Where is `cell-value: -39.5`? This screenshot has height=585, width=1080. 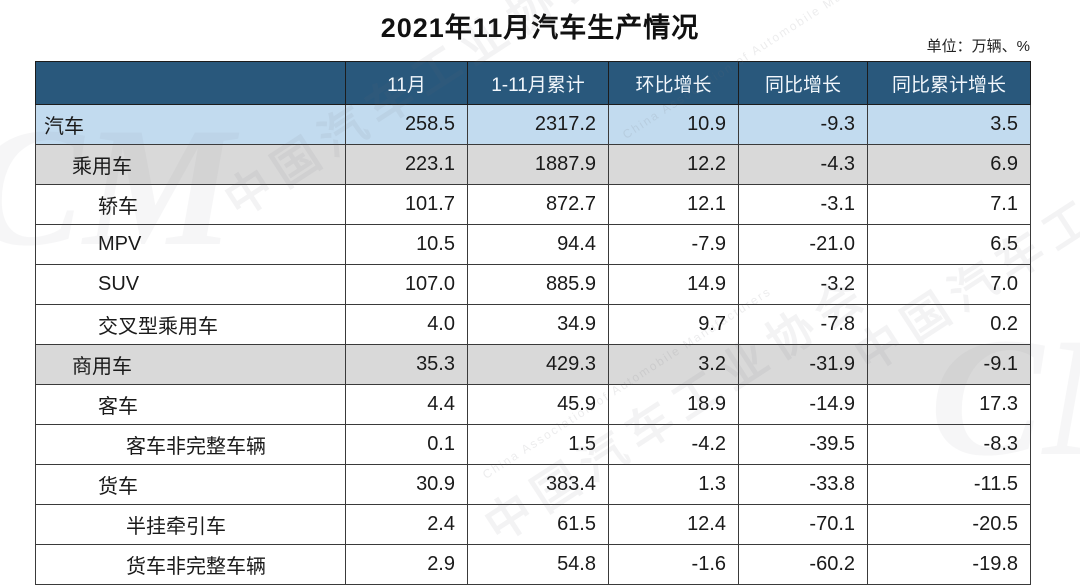 cell-value: -39.5 is located at coordinates (803, 444).